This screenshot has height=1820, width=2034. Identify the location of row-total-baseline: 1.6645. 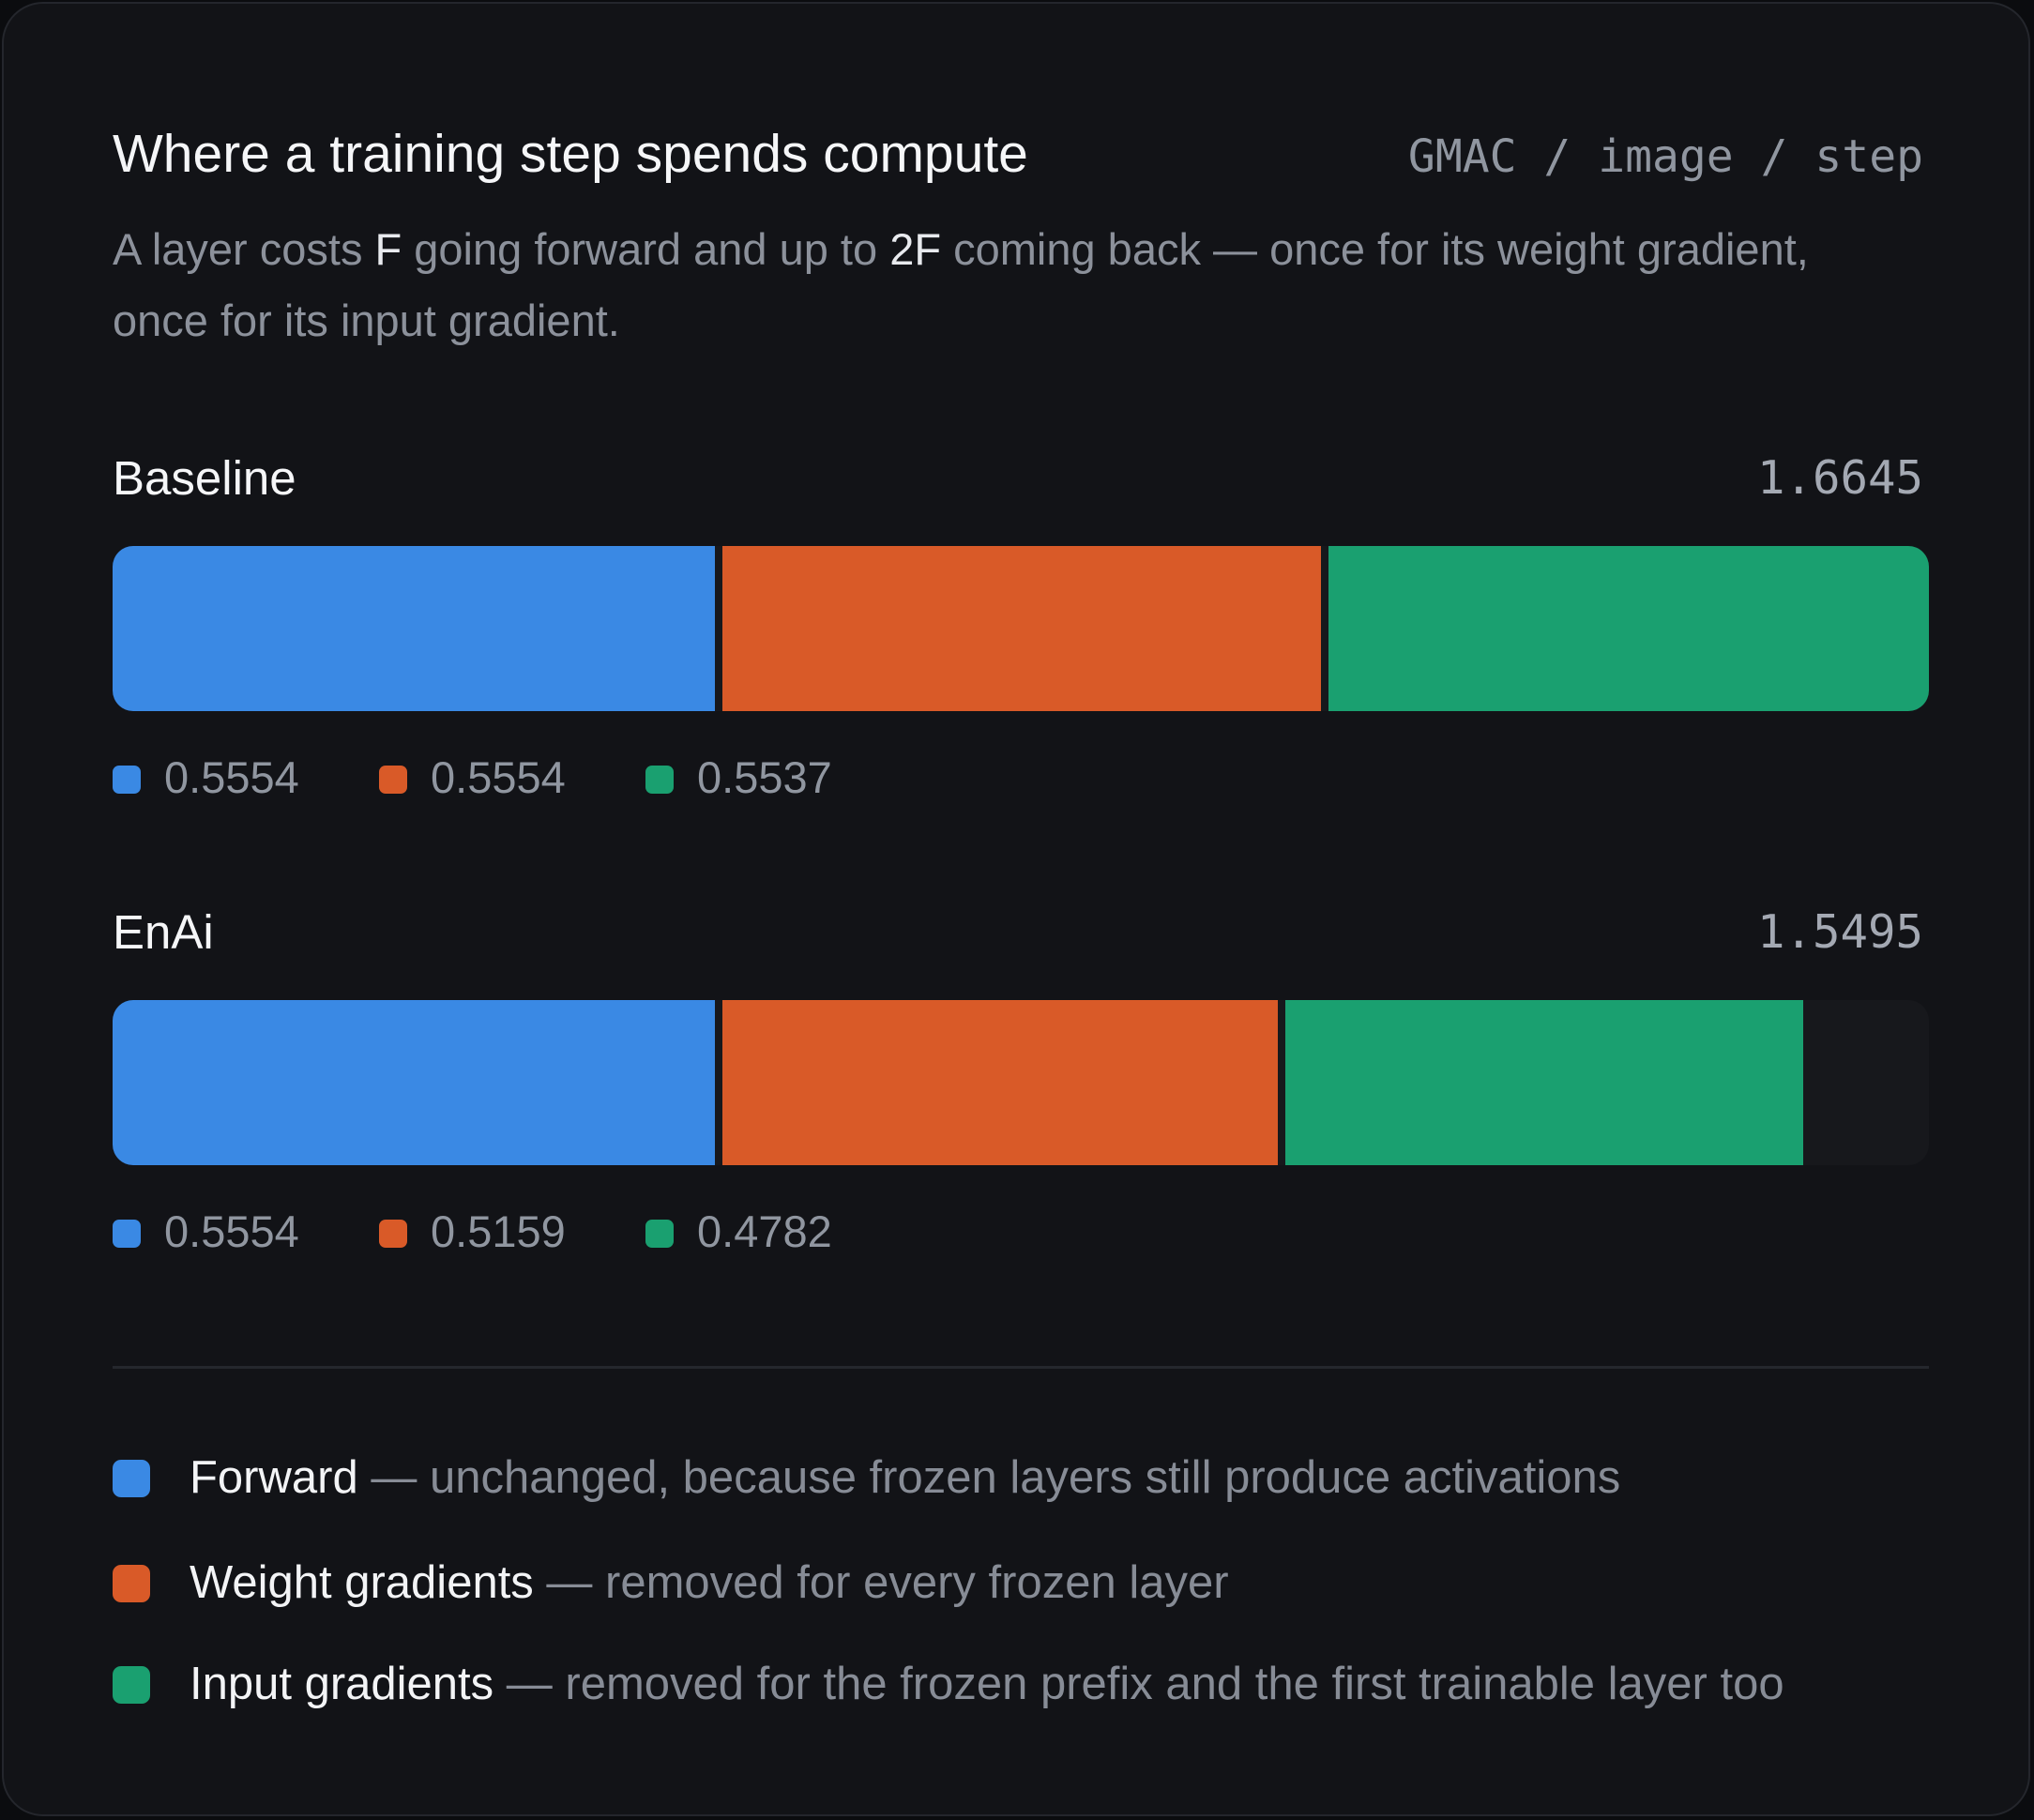
(1839, 478).